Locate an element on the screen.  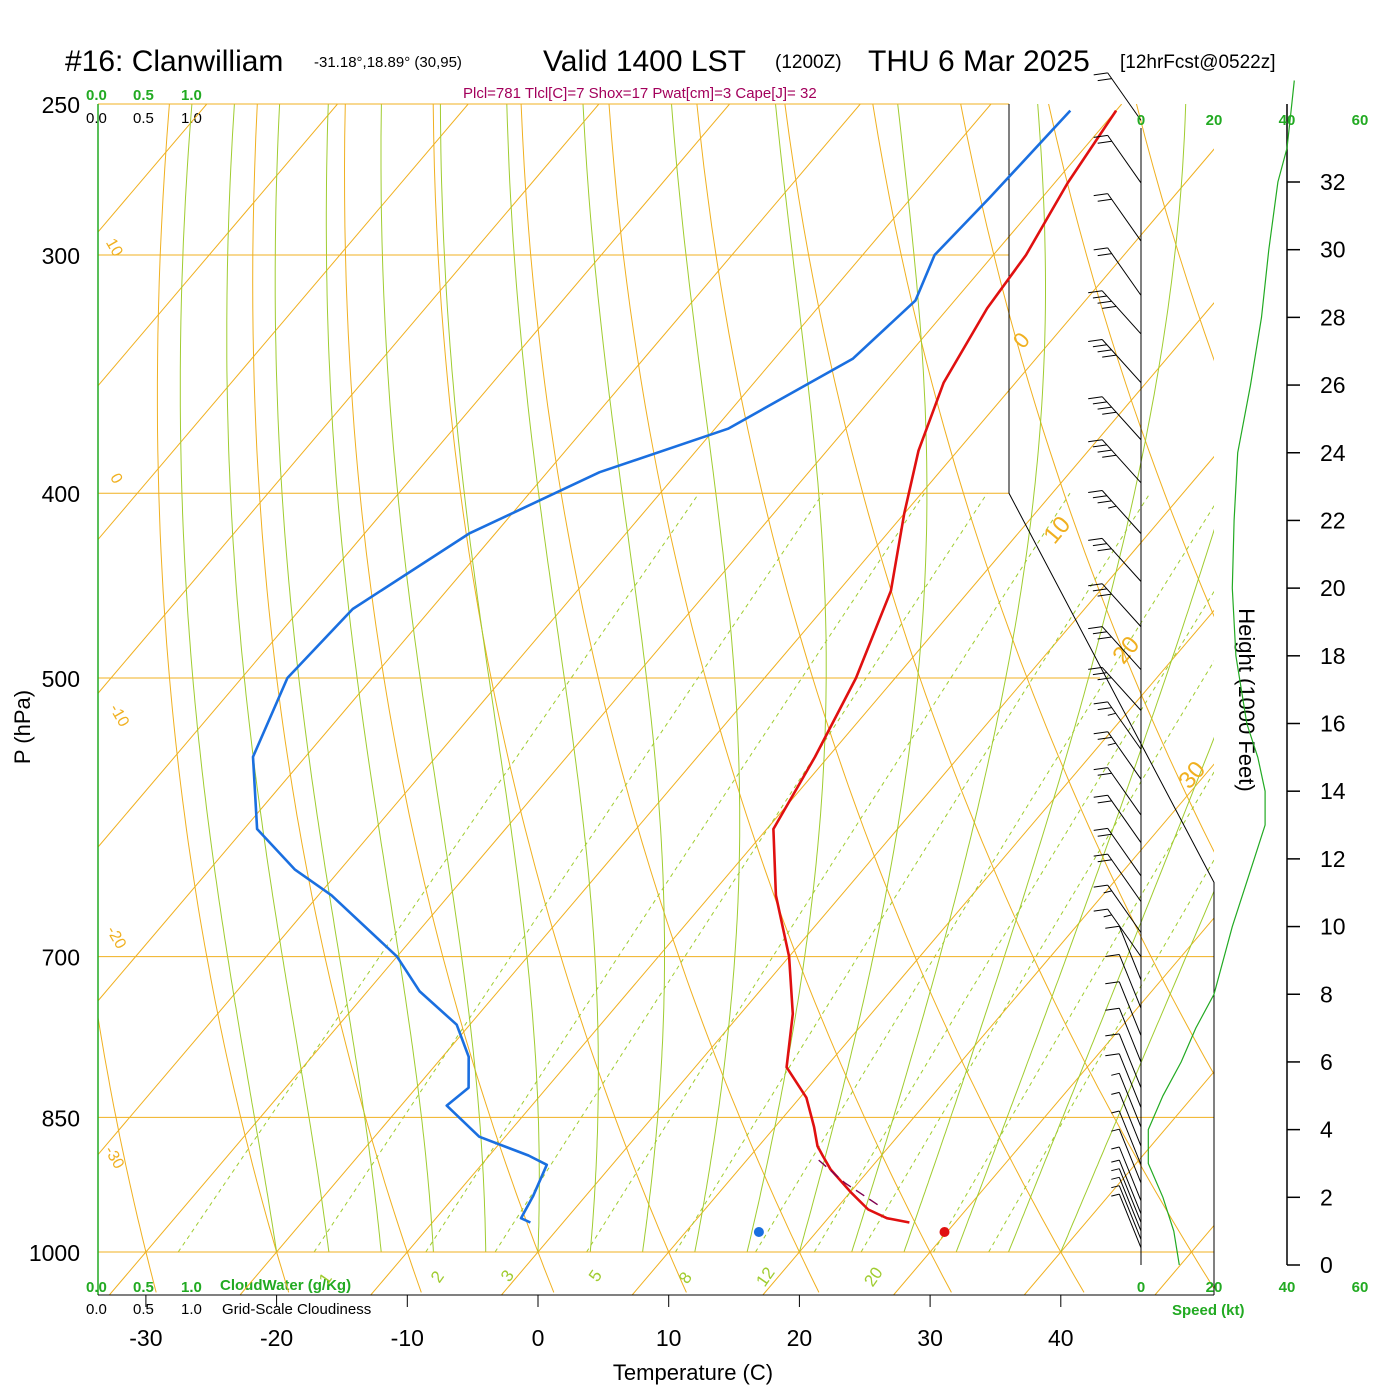
speed-tick-bottom: 60 is located at coordinates (1360, 1287).